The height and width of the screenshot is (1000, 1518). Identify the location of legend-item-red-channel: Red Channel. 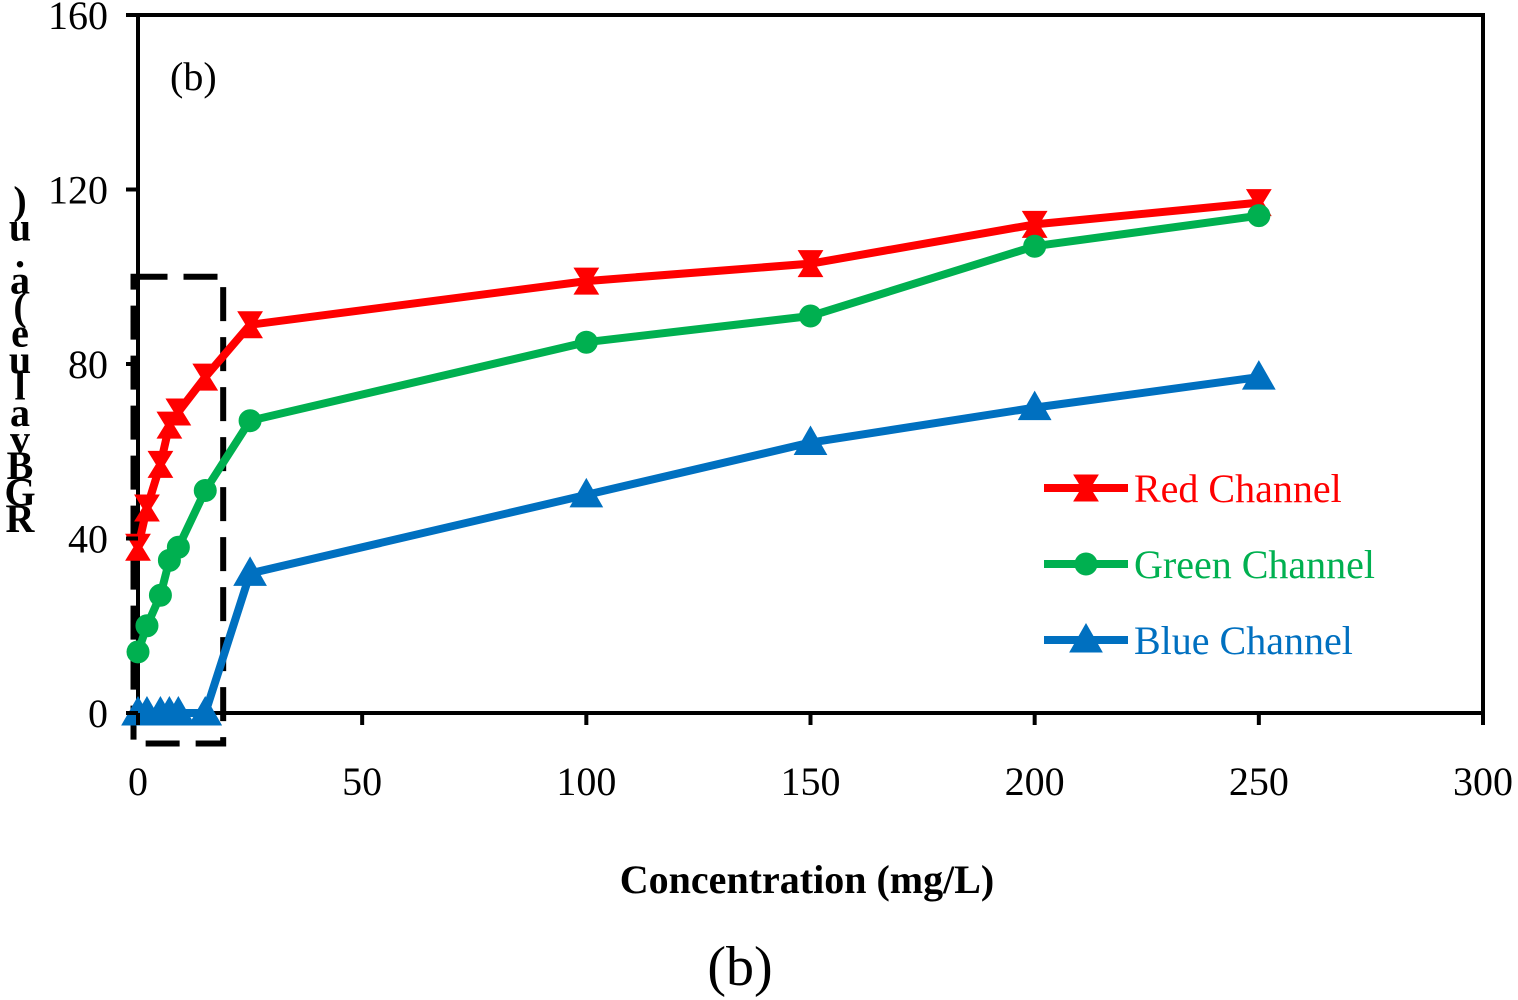
(1193, 488).